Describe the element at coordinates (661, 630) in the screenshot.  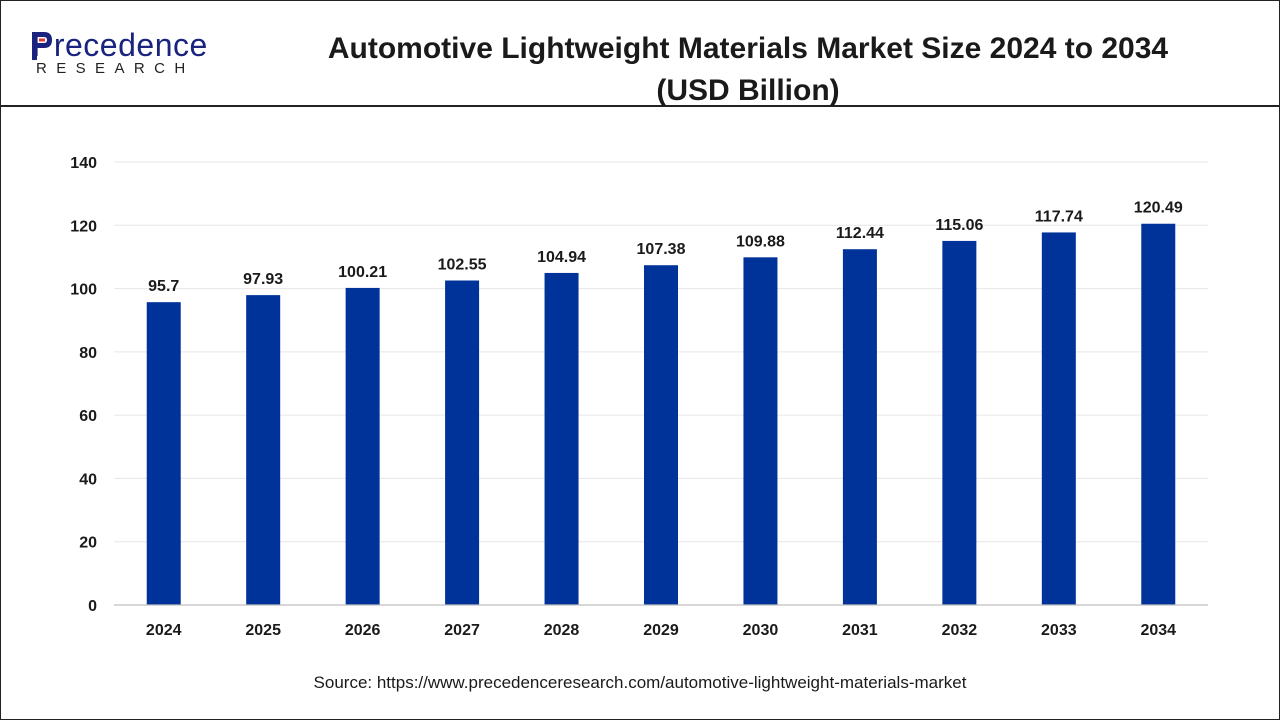
I see `x-tick-label: 2029` at that location.